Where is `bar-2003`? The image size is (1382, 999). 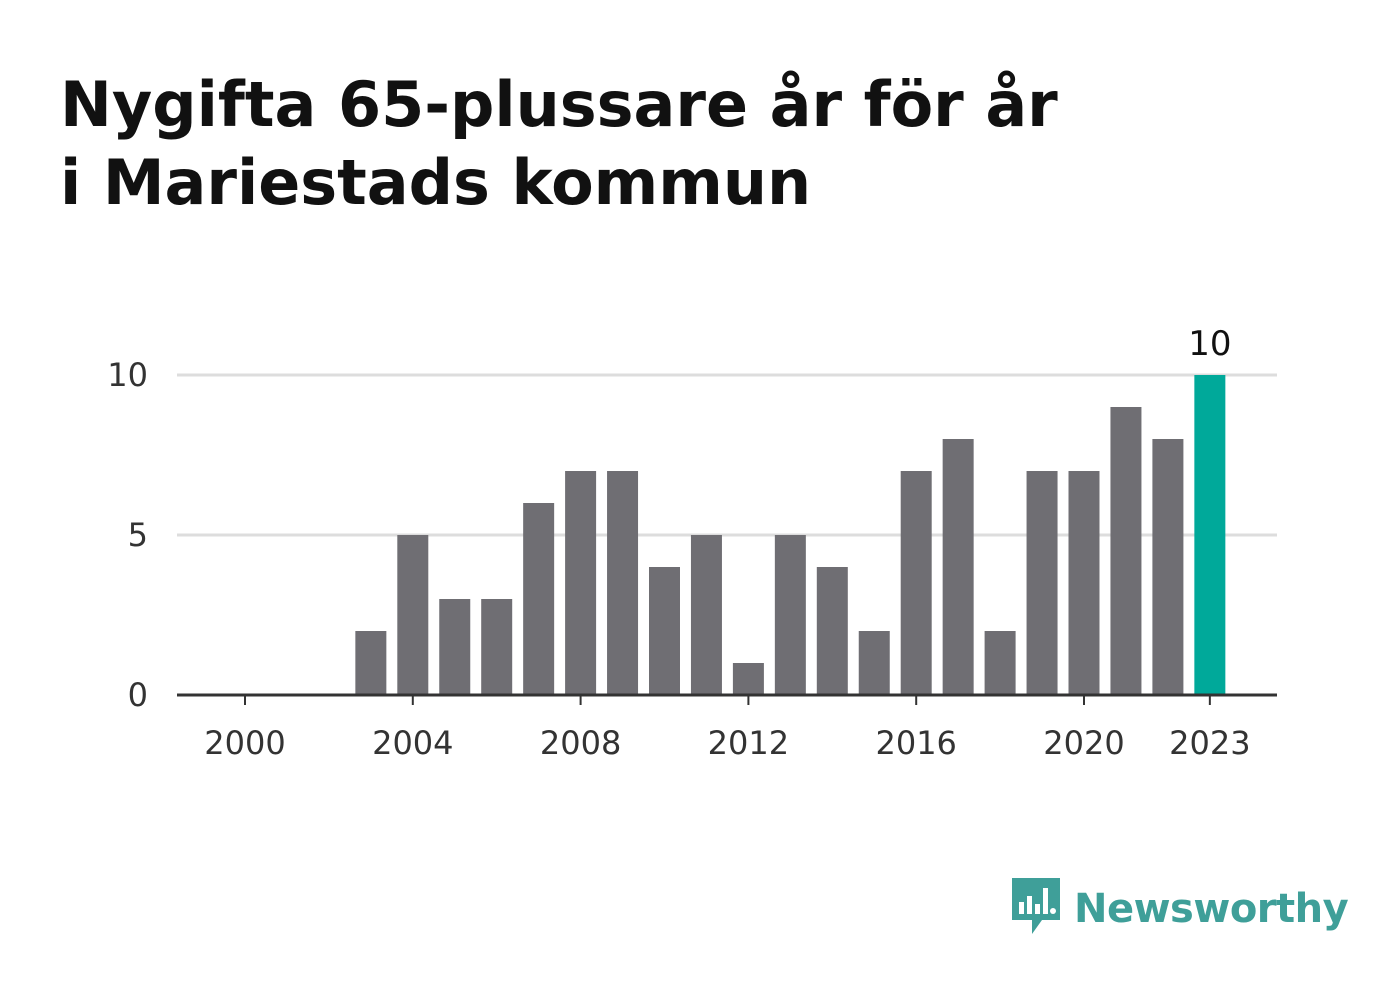 bar-2003 is located at coordinates (371, 663).